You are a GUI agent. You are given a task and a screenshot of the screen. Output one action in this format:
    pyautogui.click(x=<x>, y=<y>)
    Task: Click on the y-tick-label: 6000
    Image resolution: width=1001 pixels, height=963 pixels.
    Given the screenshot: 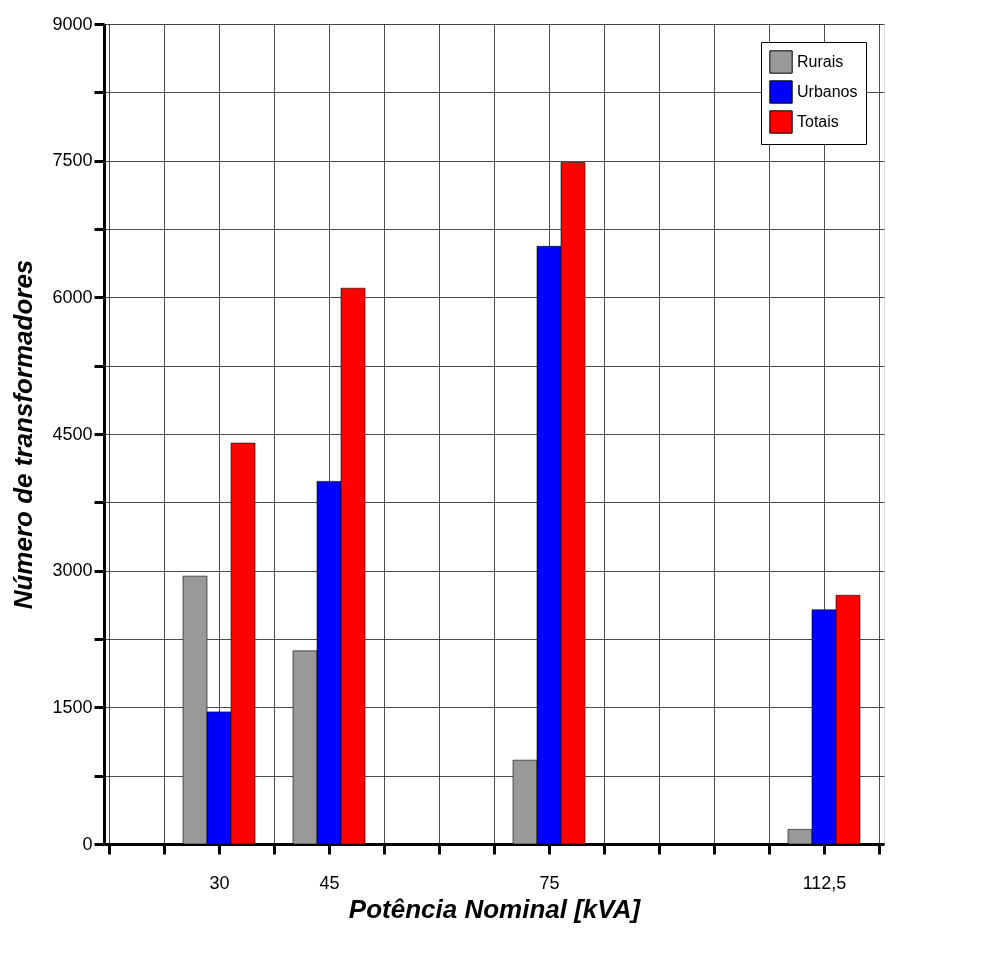 What is the action you would take?
    pyautogui.click(x=72, y=296)
    